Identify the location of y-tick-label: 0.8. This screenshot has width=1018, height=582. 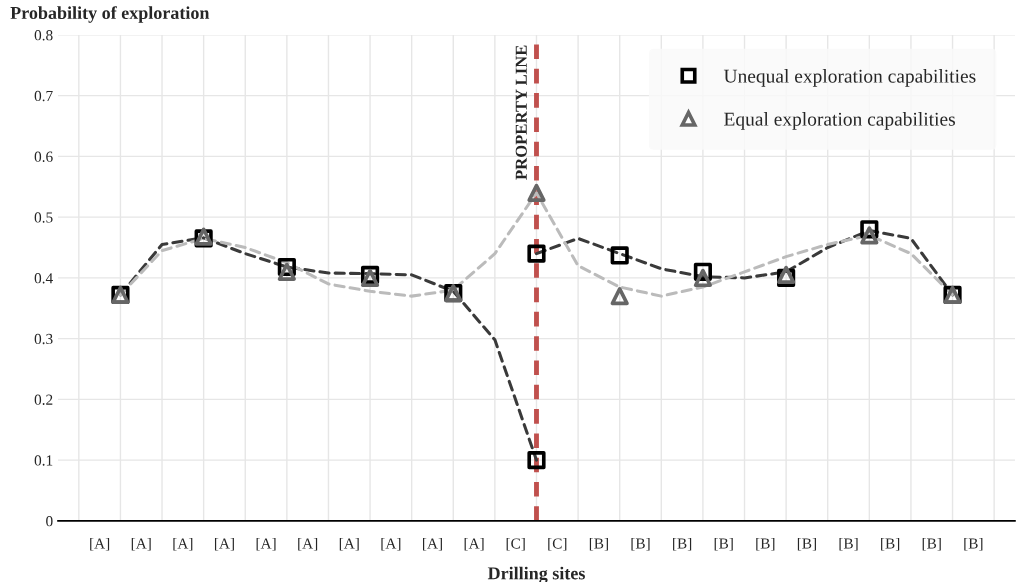
(43, 35).